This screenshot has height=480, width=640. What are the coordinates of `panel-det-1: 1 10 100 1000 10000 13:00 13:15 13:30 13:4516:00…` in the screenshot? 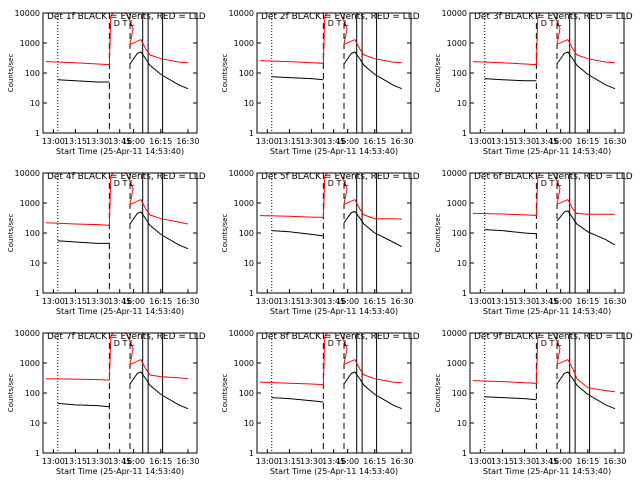 It's located at (106, 82).